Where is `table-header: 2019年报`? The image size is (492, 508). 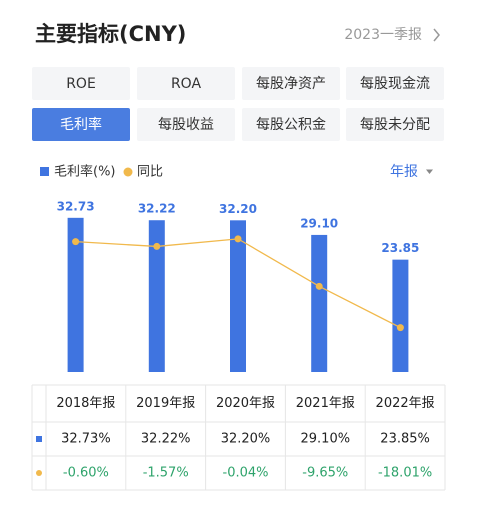 table-header: 2019年报 is located at coordinates (165, 403).